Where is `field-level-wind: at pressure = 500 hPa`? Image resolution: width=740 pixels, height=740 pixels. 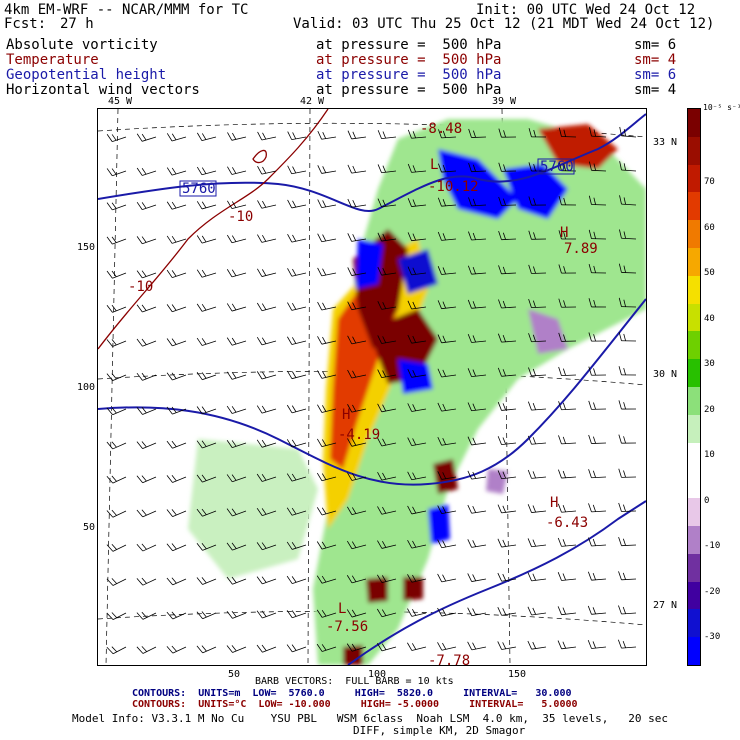 field-level-wind: at pressure = 500 hPa is located at coordinates (409, 90).